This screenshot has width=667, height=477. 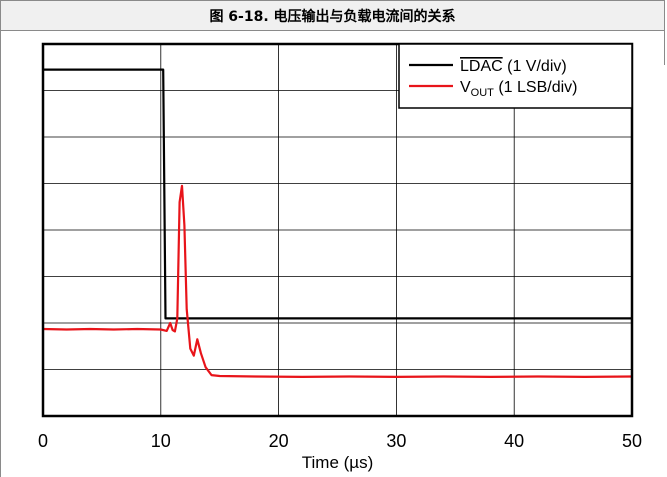 I want to click on x-tick-labels: 0 10 20 30 40 50, so click(x=340, y=441).